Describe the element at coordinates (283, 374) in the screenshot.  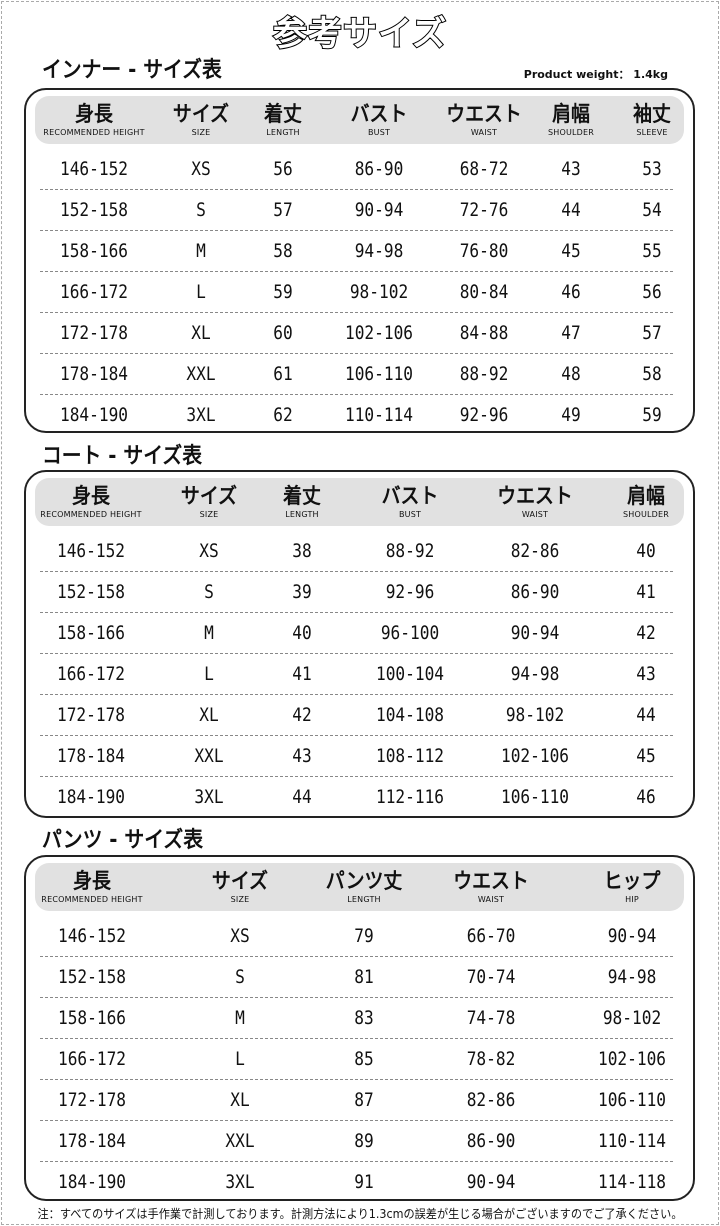
I see `table-cell: 61` at that location.